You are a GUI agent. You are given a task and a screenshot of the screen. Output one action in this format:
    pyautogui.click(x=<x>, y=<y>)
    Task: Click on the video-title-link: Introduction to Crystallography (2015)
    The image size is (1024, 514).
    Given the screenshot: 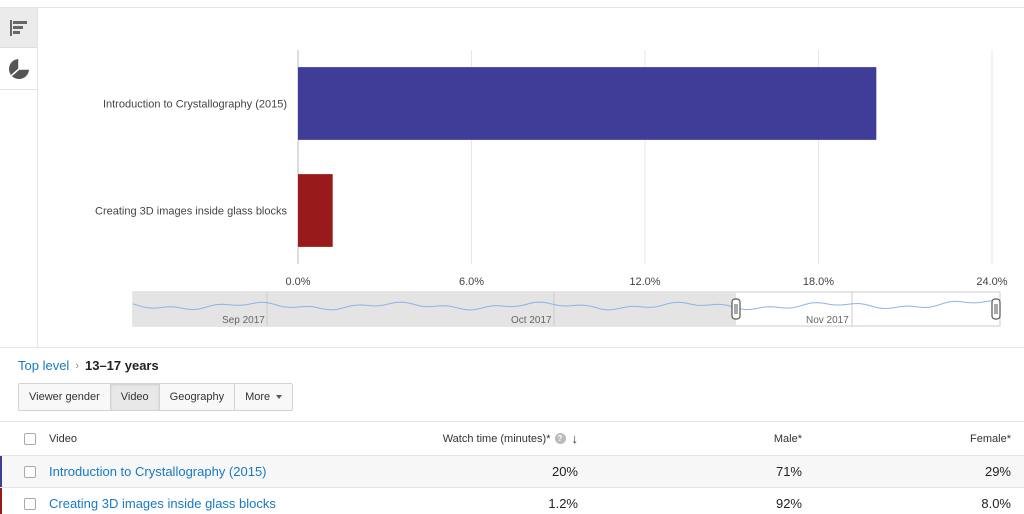 What is the action you would take?
    pyautogui.click(x=158, y=471)
    